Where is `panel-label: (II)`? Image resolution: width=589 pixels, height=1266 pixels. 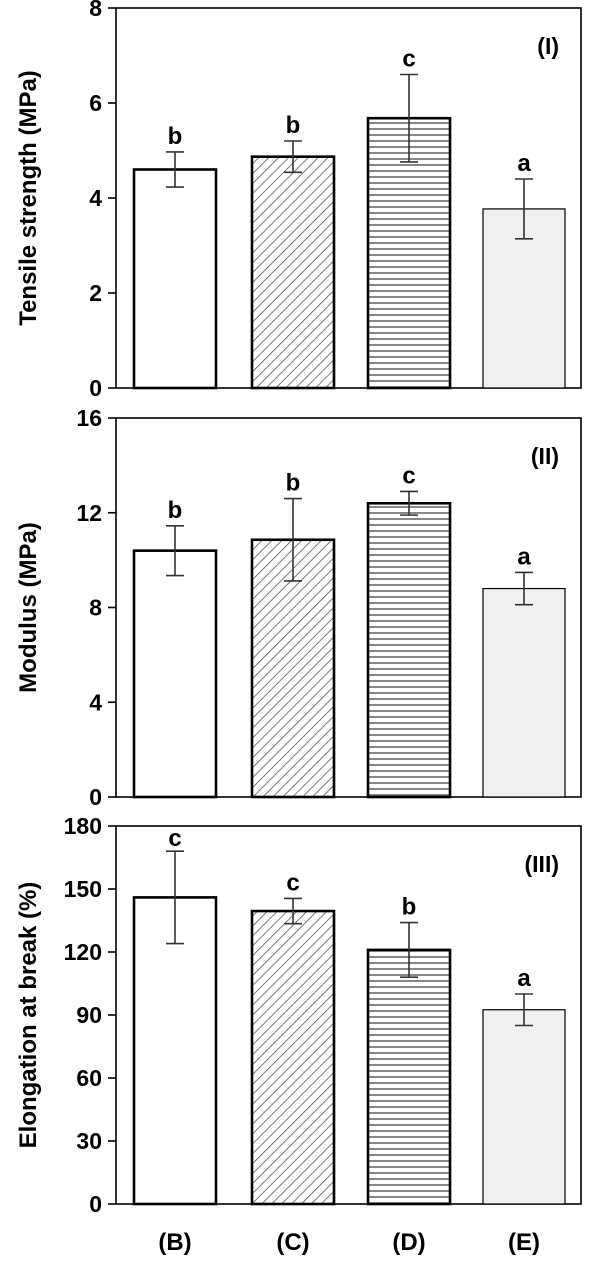 panel-label: (II) is located at coordinates (545, 456).